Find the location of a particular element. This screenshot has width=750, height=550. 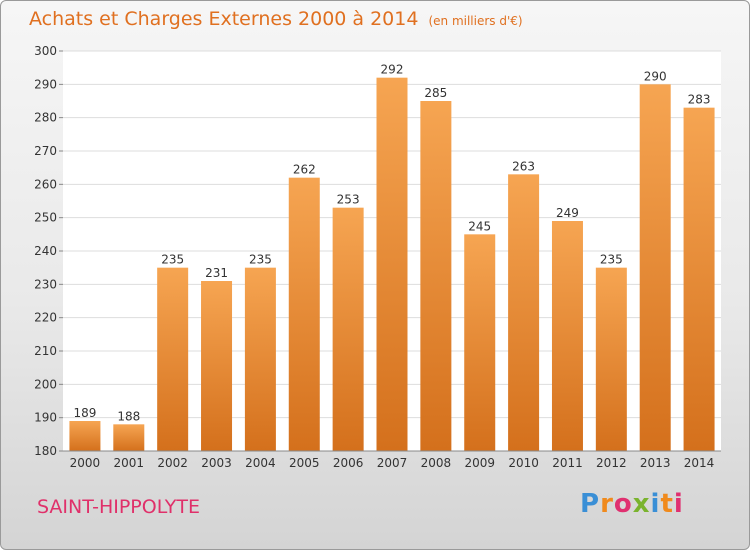

bar-2006 is located at coordinates (348, 329).